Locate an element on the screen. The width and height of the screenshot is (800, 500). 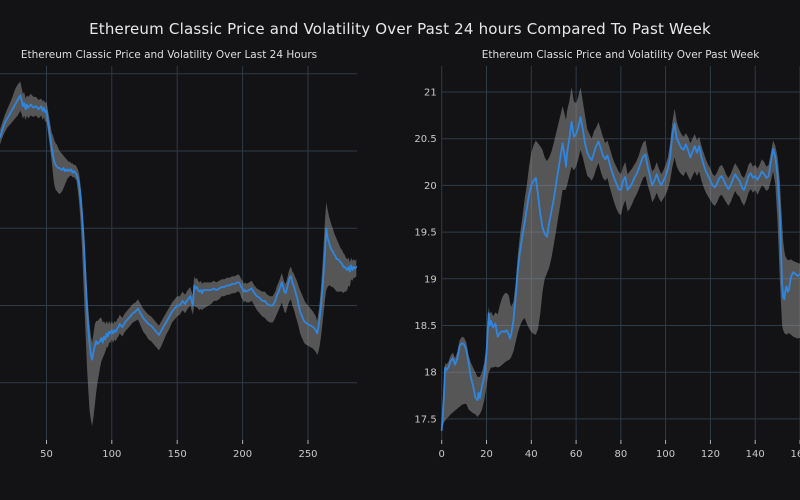
y-tick-label: 19 is located at coordinates (430, 279).